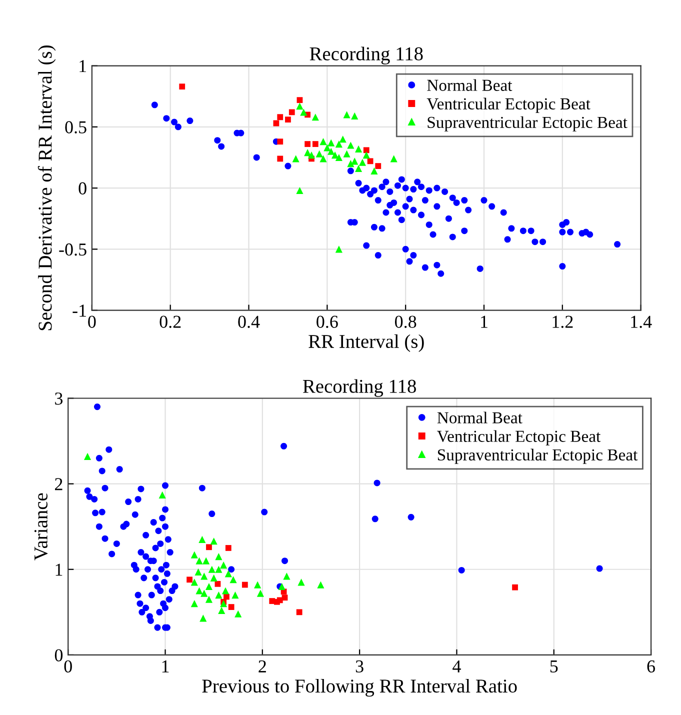 This screenshot has width=681, height=715. What do you see at coordinates (72, 249) in the screenshot?
I see `y-tick-label: -0.5` at bounding box center [72, 249].